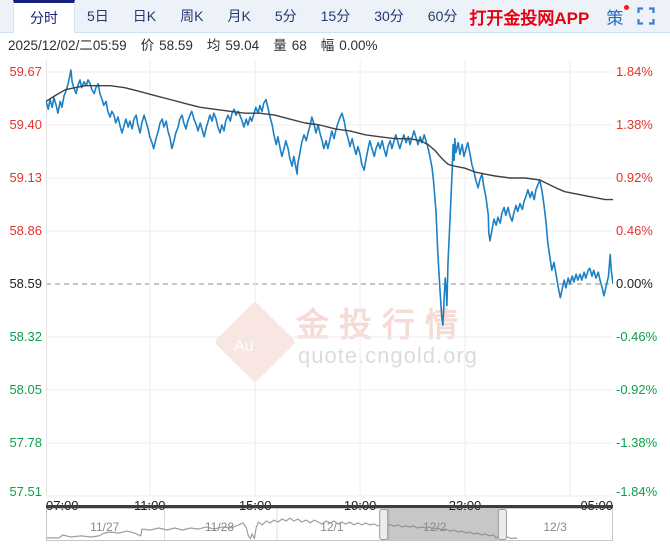  I want to click on tab-5day: 5日, so click(98, 16).